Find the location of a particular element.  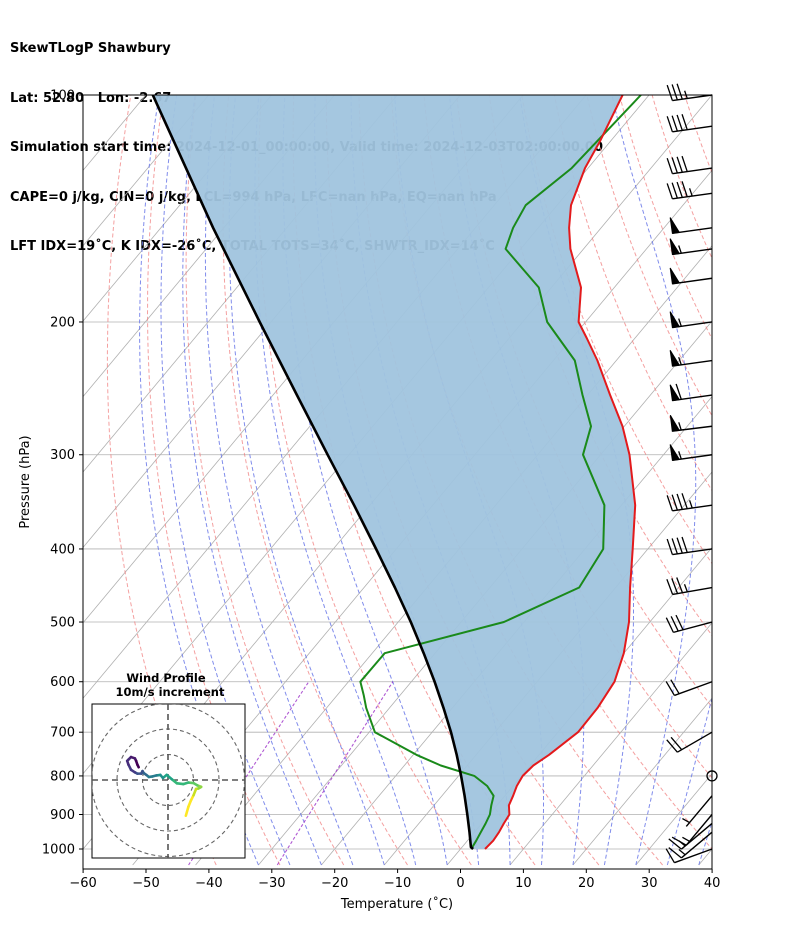

y-axis-label: Pressure (hPa) is located at coordinates (25, 481).